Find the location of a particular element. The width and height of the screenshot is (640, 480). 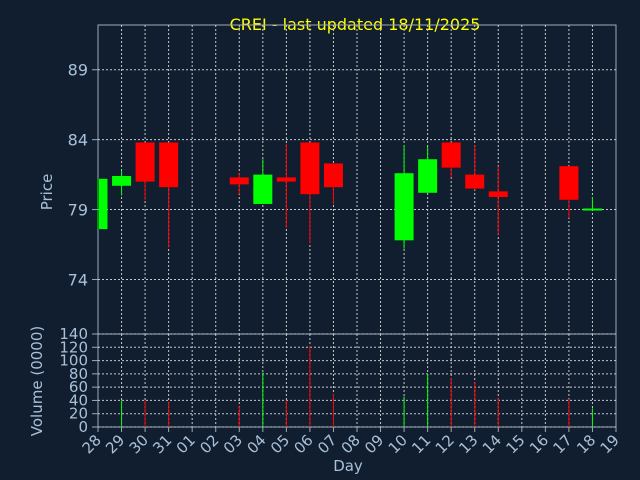

price-tick-labels: 74 79 84 89 is located at coordinates (83, 175).